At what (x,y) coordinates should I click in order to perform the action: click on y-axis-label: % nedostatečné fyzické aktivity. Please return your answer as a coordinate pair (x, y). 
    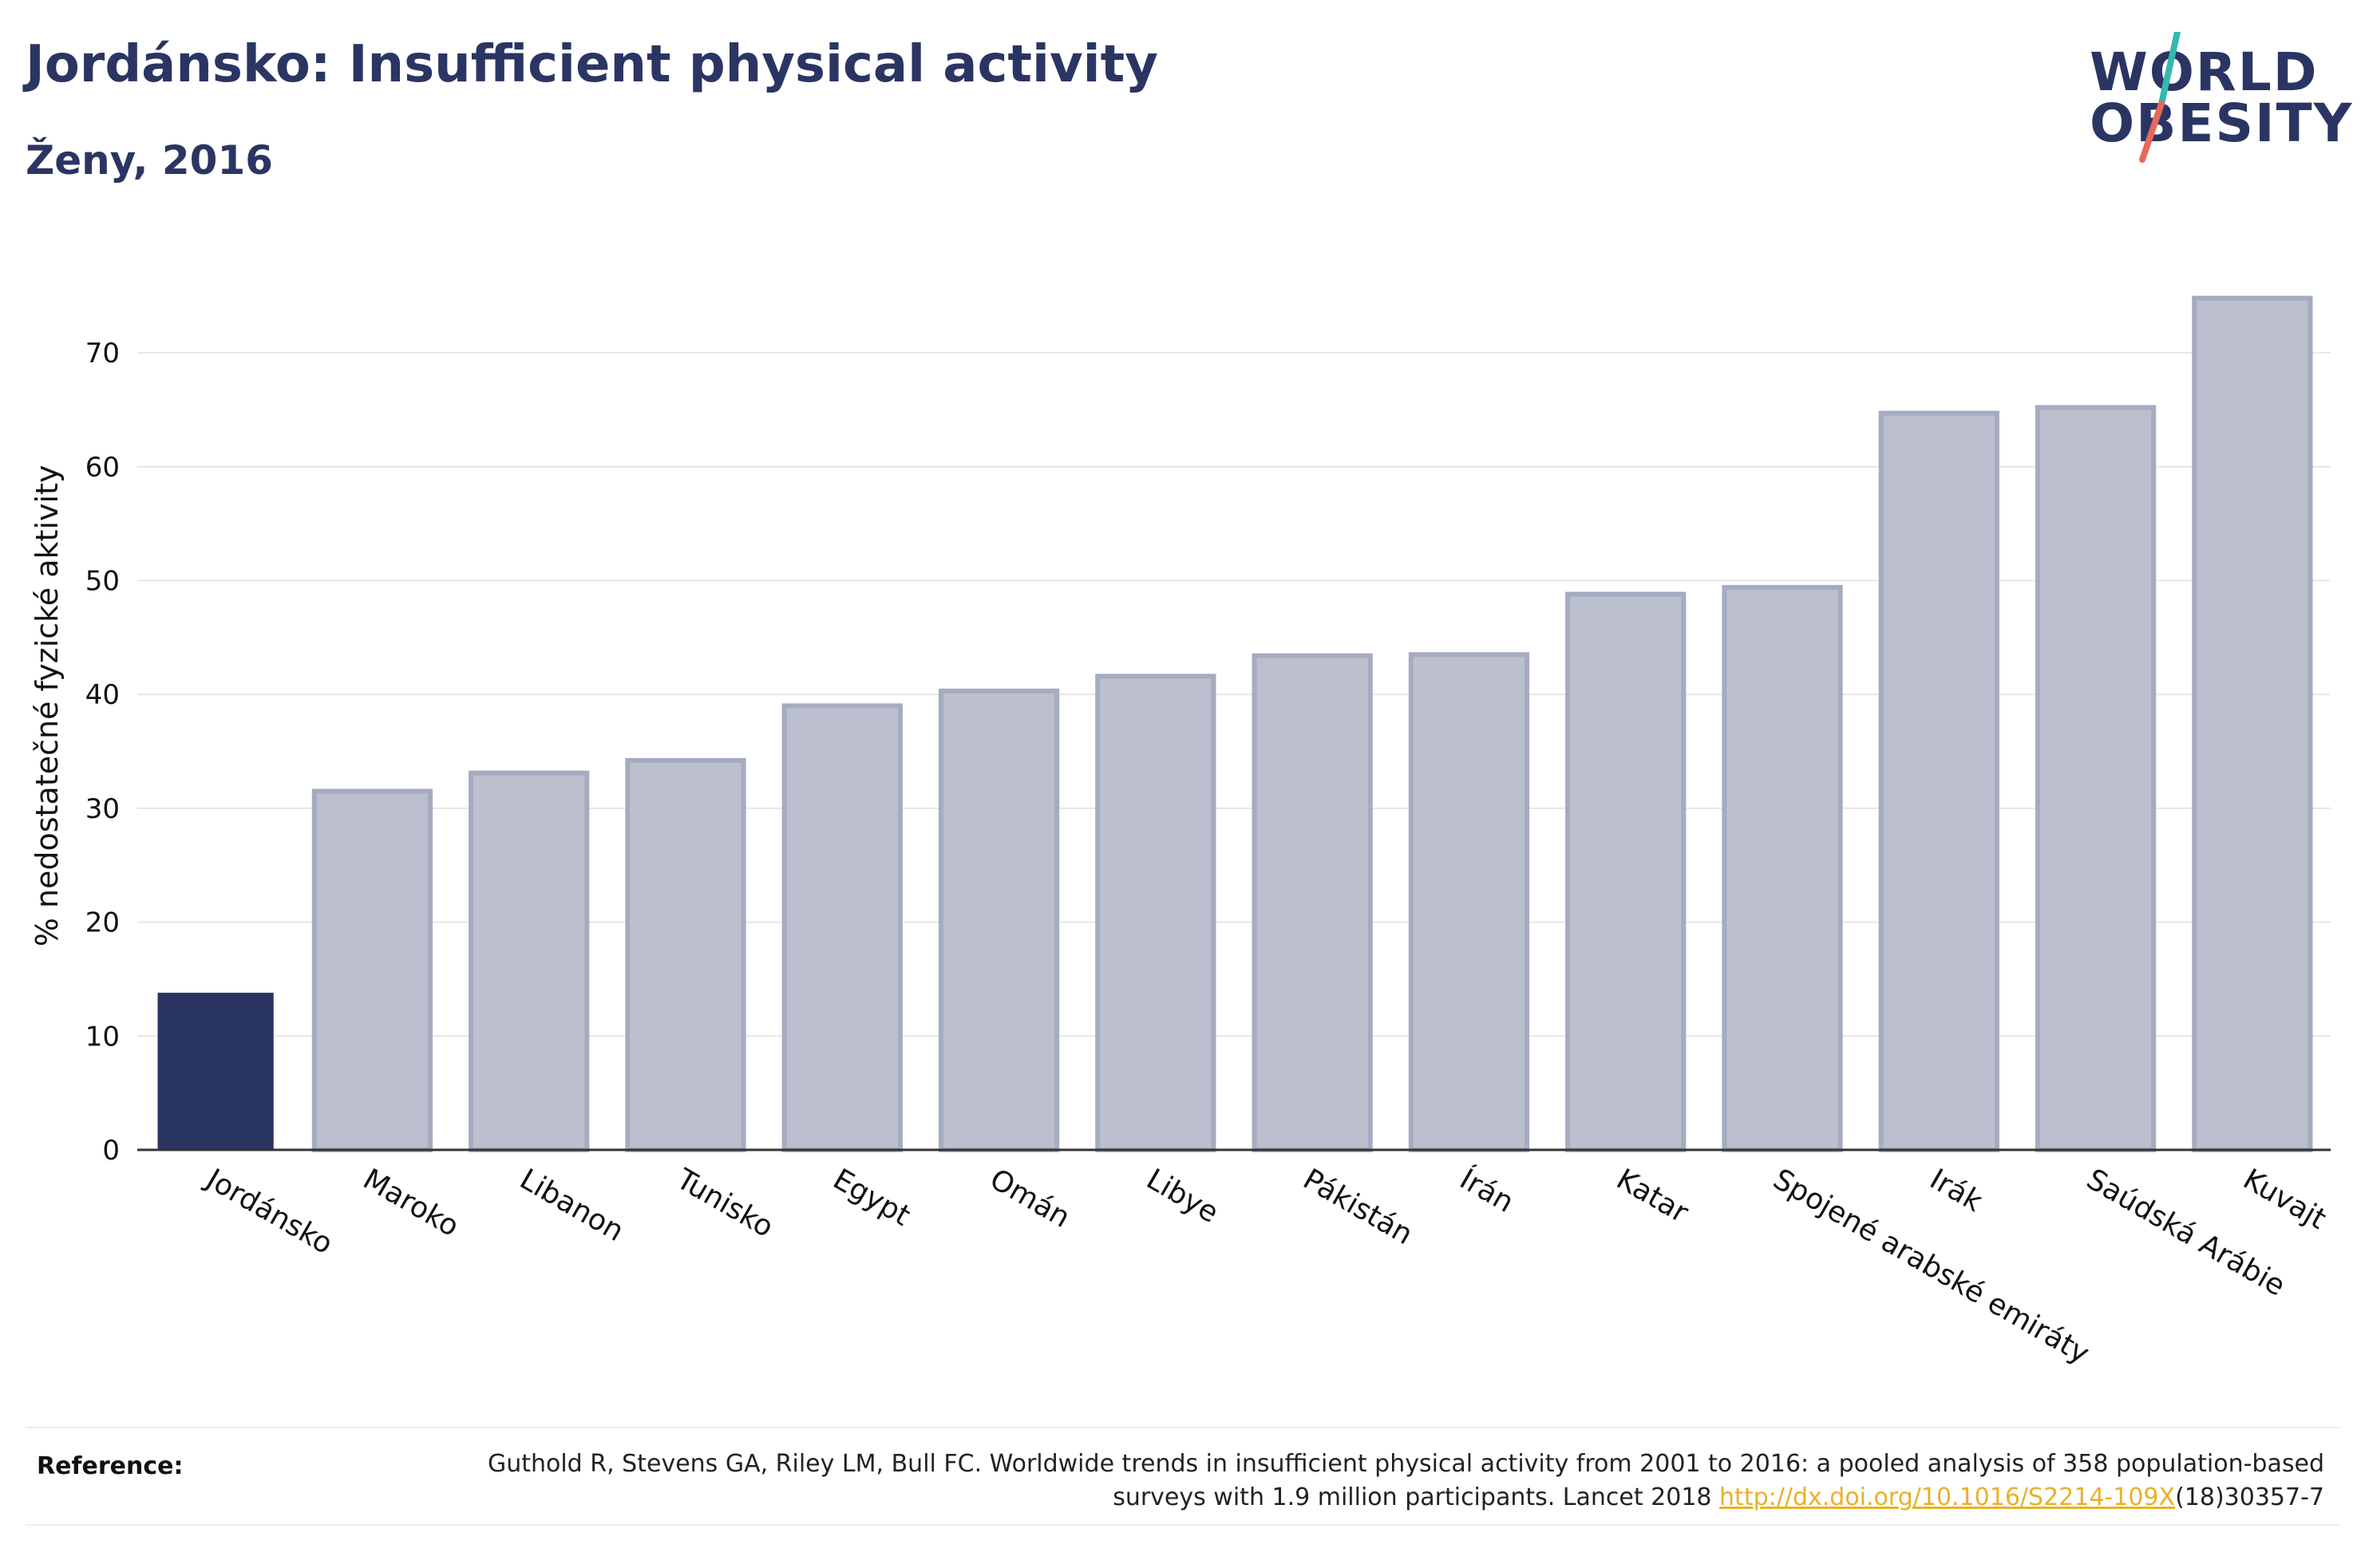
    Looking at the image, I should click on (47, 706).